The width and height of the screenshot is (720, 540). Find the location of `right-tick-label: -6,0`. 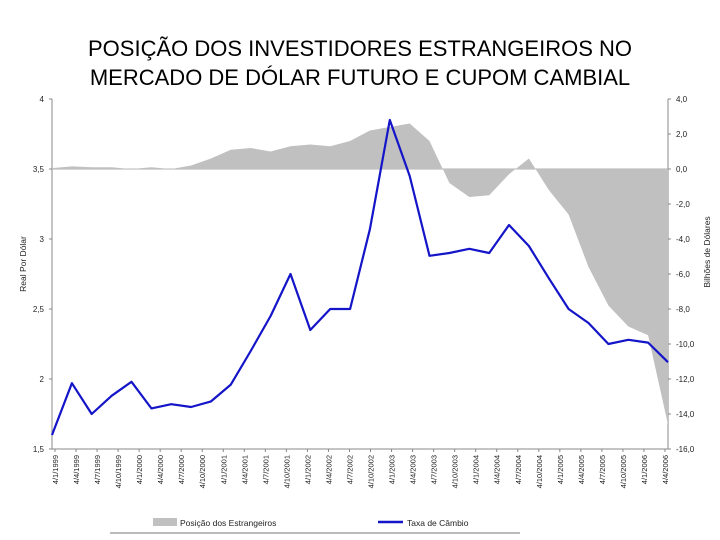

right-tick-label: -6,0 is located at coordinates (683, 274).